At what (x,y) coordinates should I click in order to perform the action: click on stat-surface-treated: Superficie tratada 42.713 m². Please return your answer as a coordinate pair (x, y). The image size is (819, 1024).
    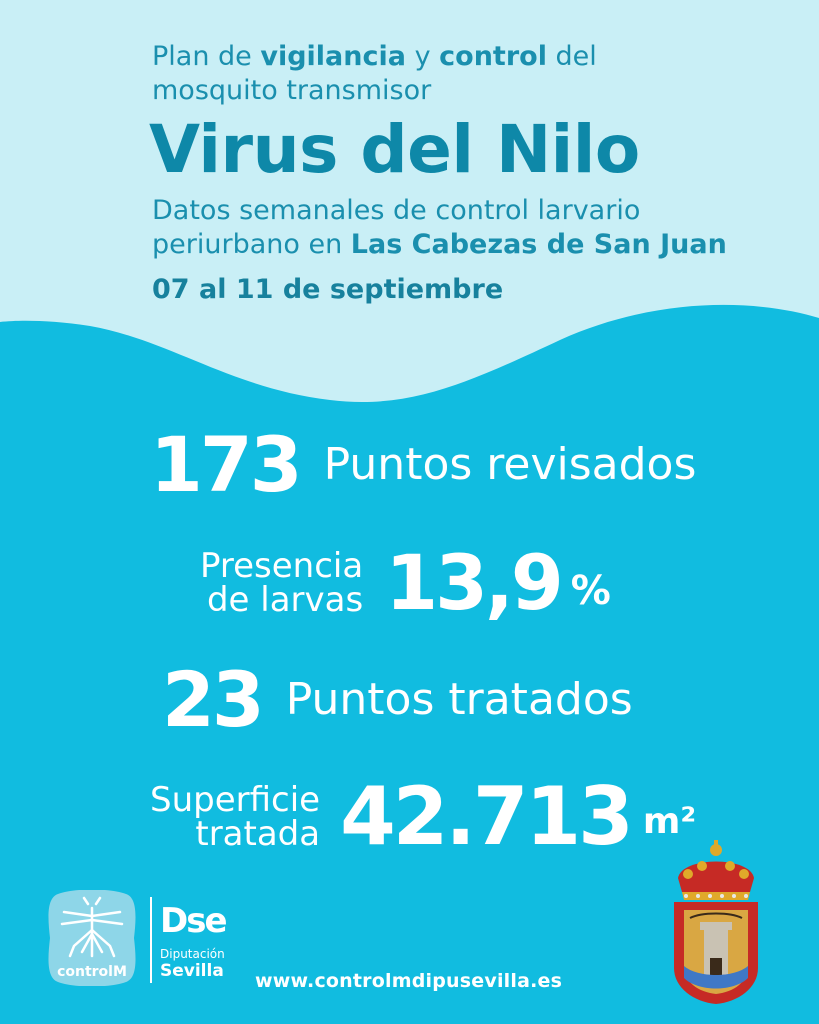
    Looking at the image, I should click on (423, 816).